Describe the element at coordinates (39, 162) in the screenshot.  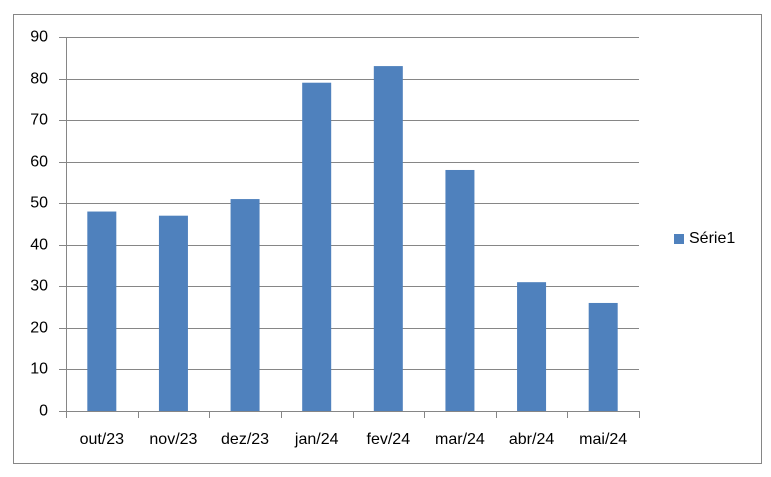
I see `y-tick-label: 60` at that location.